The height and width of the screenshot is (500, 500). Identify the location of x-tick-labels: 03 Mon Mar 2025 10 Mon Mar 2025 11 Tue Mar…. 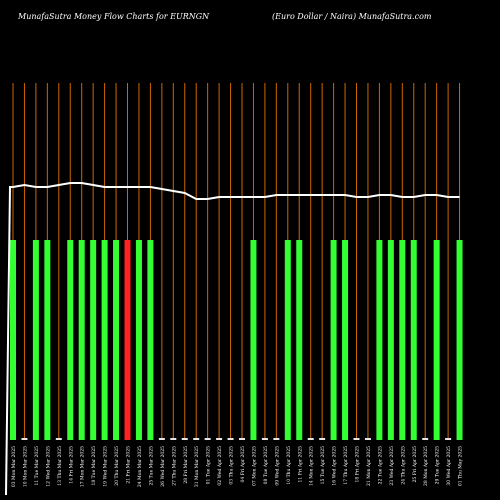
(237, 466).